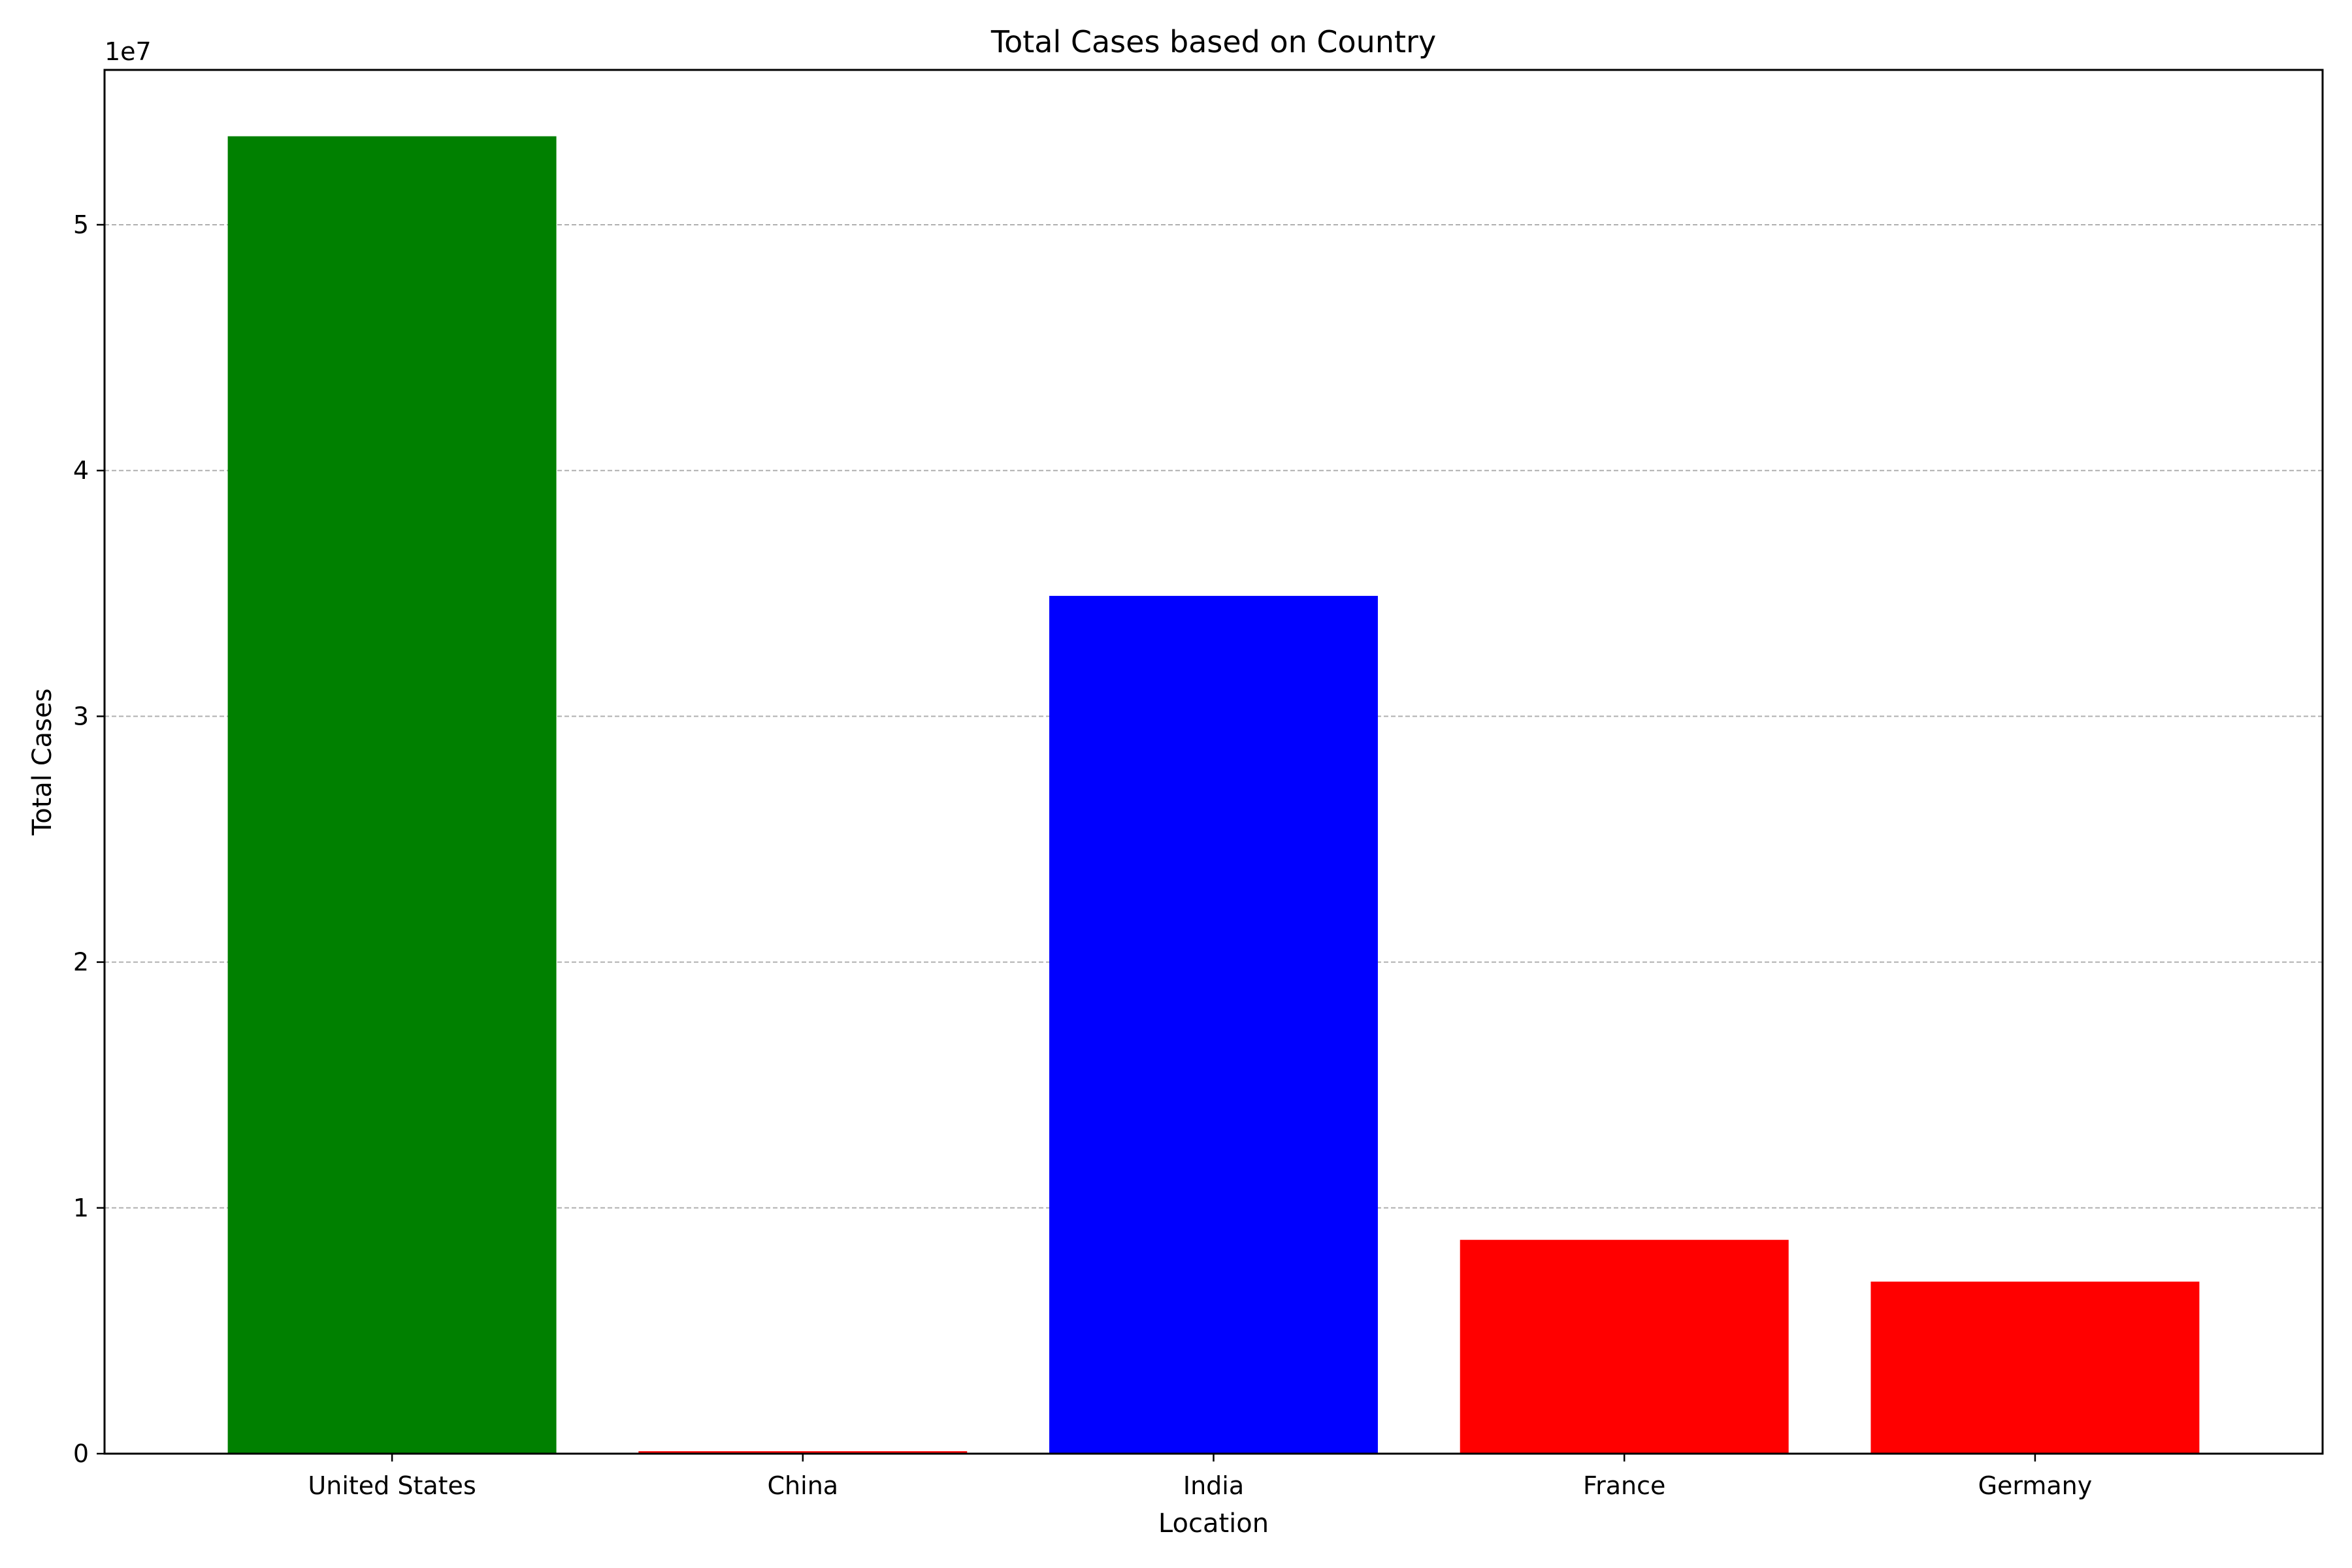  I want to click on y-tick-label: 1, so click(81, 1208).